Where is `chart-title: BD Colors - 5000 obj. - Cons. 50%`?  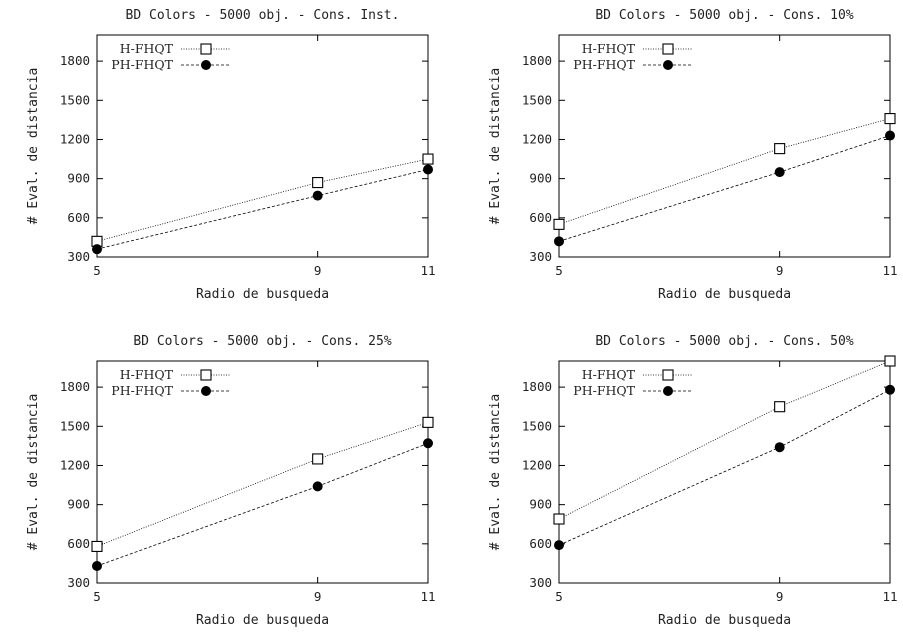
chart-title: BD Colors - 5000 obj. - Cons. 50% is located at coordinates (724, 341).